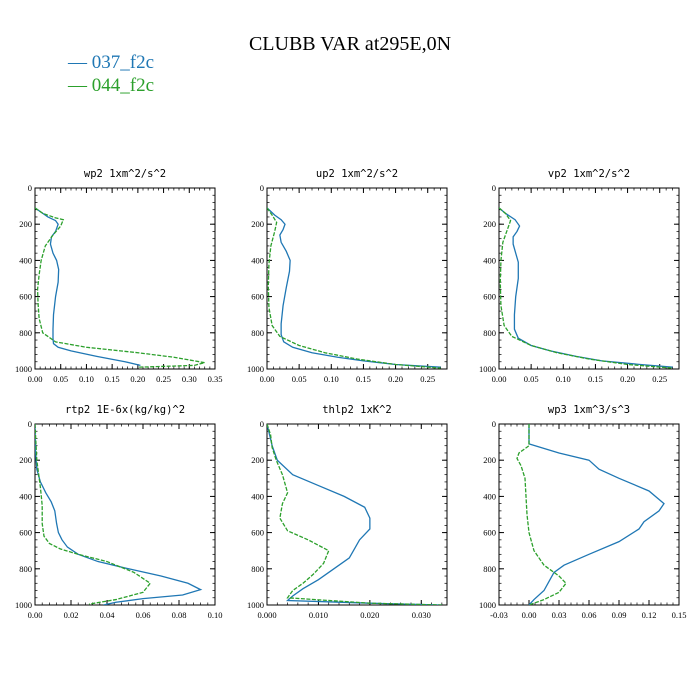  I want to click on legend-entry-044_f2c: — 044_f2c, so click(110, 85).